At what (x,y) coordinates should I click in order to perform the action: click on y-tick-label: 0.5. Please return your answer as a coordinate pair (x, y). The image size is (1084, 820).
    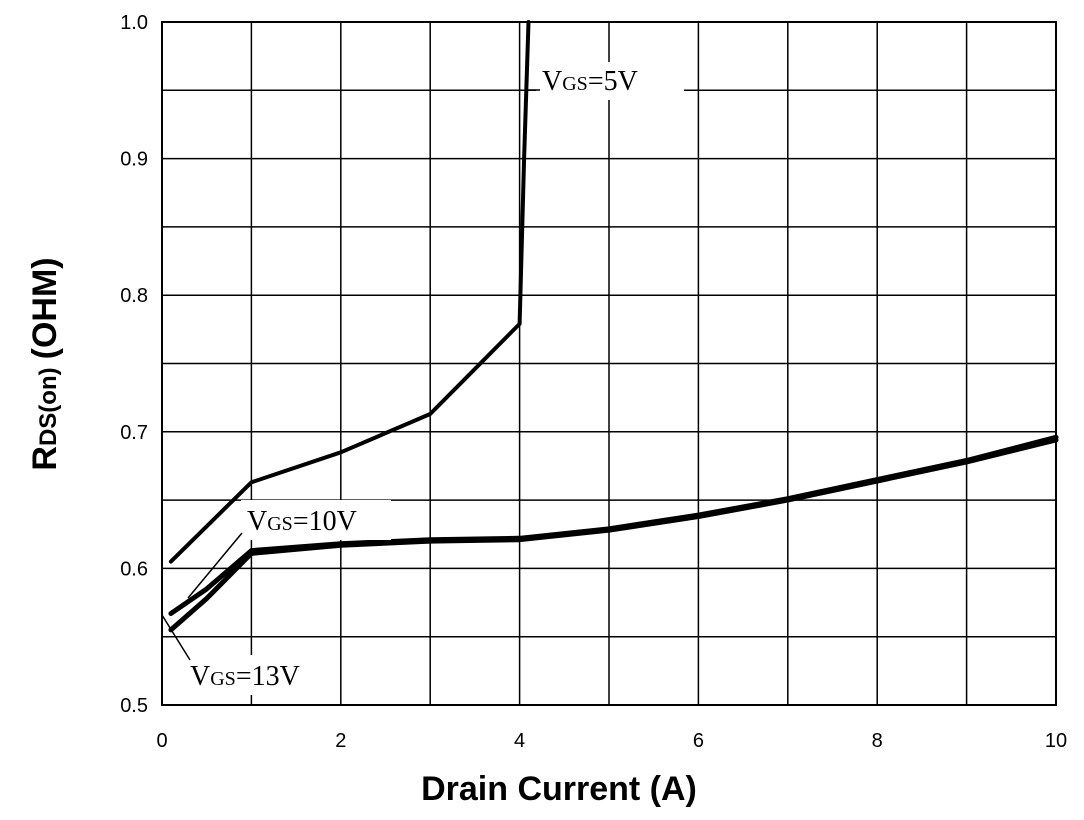
    Looking at the image, I should click on (134, 706).